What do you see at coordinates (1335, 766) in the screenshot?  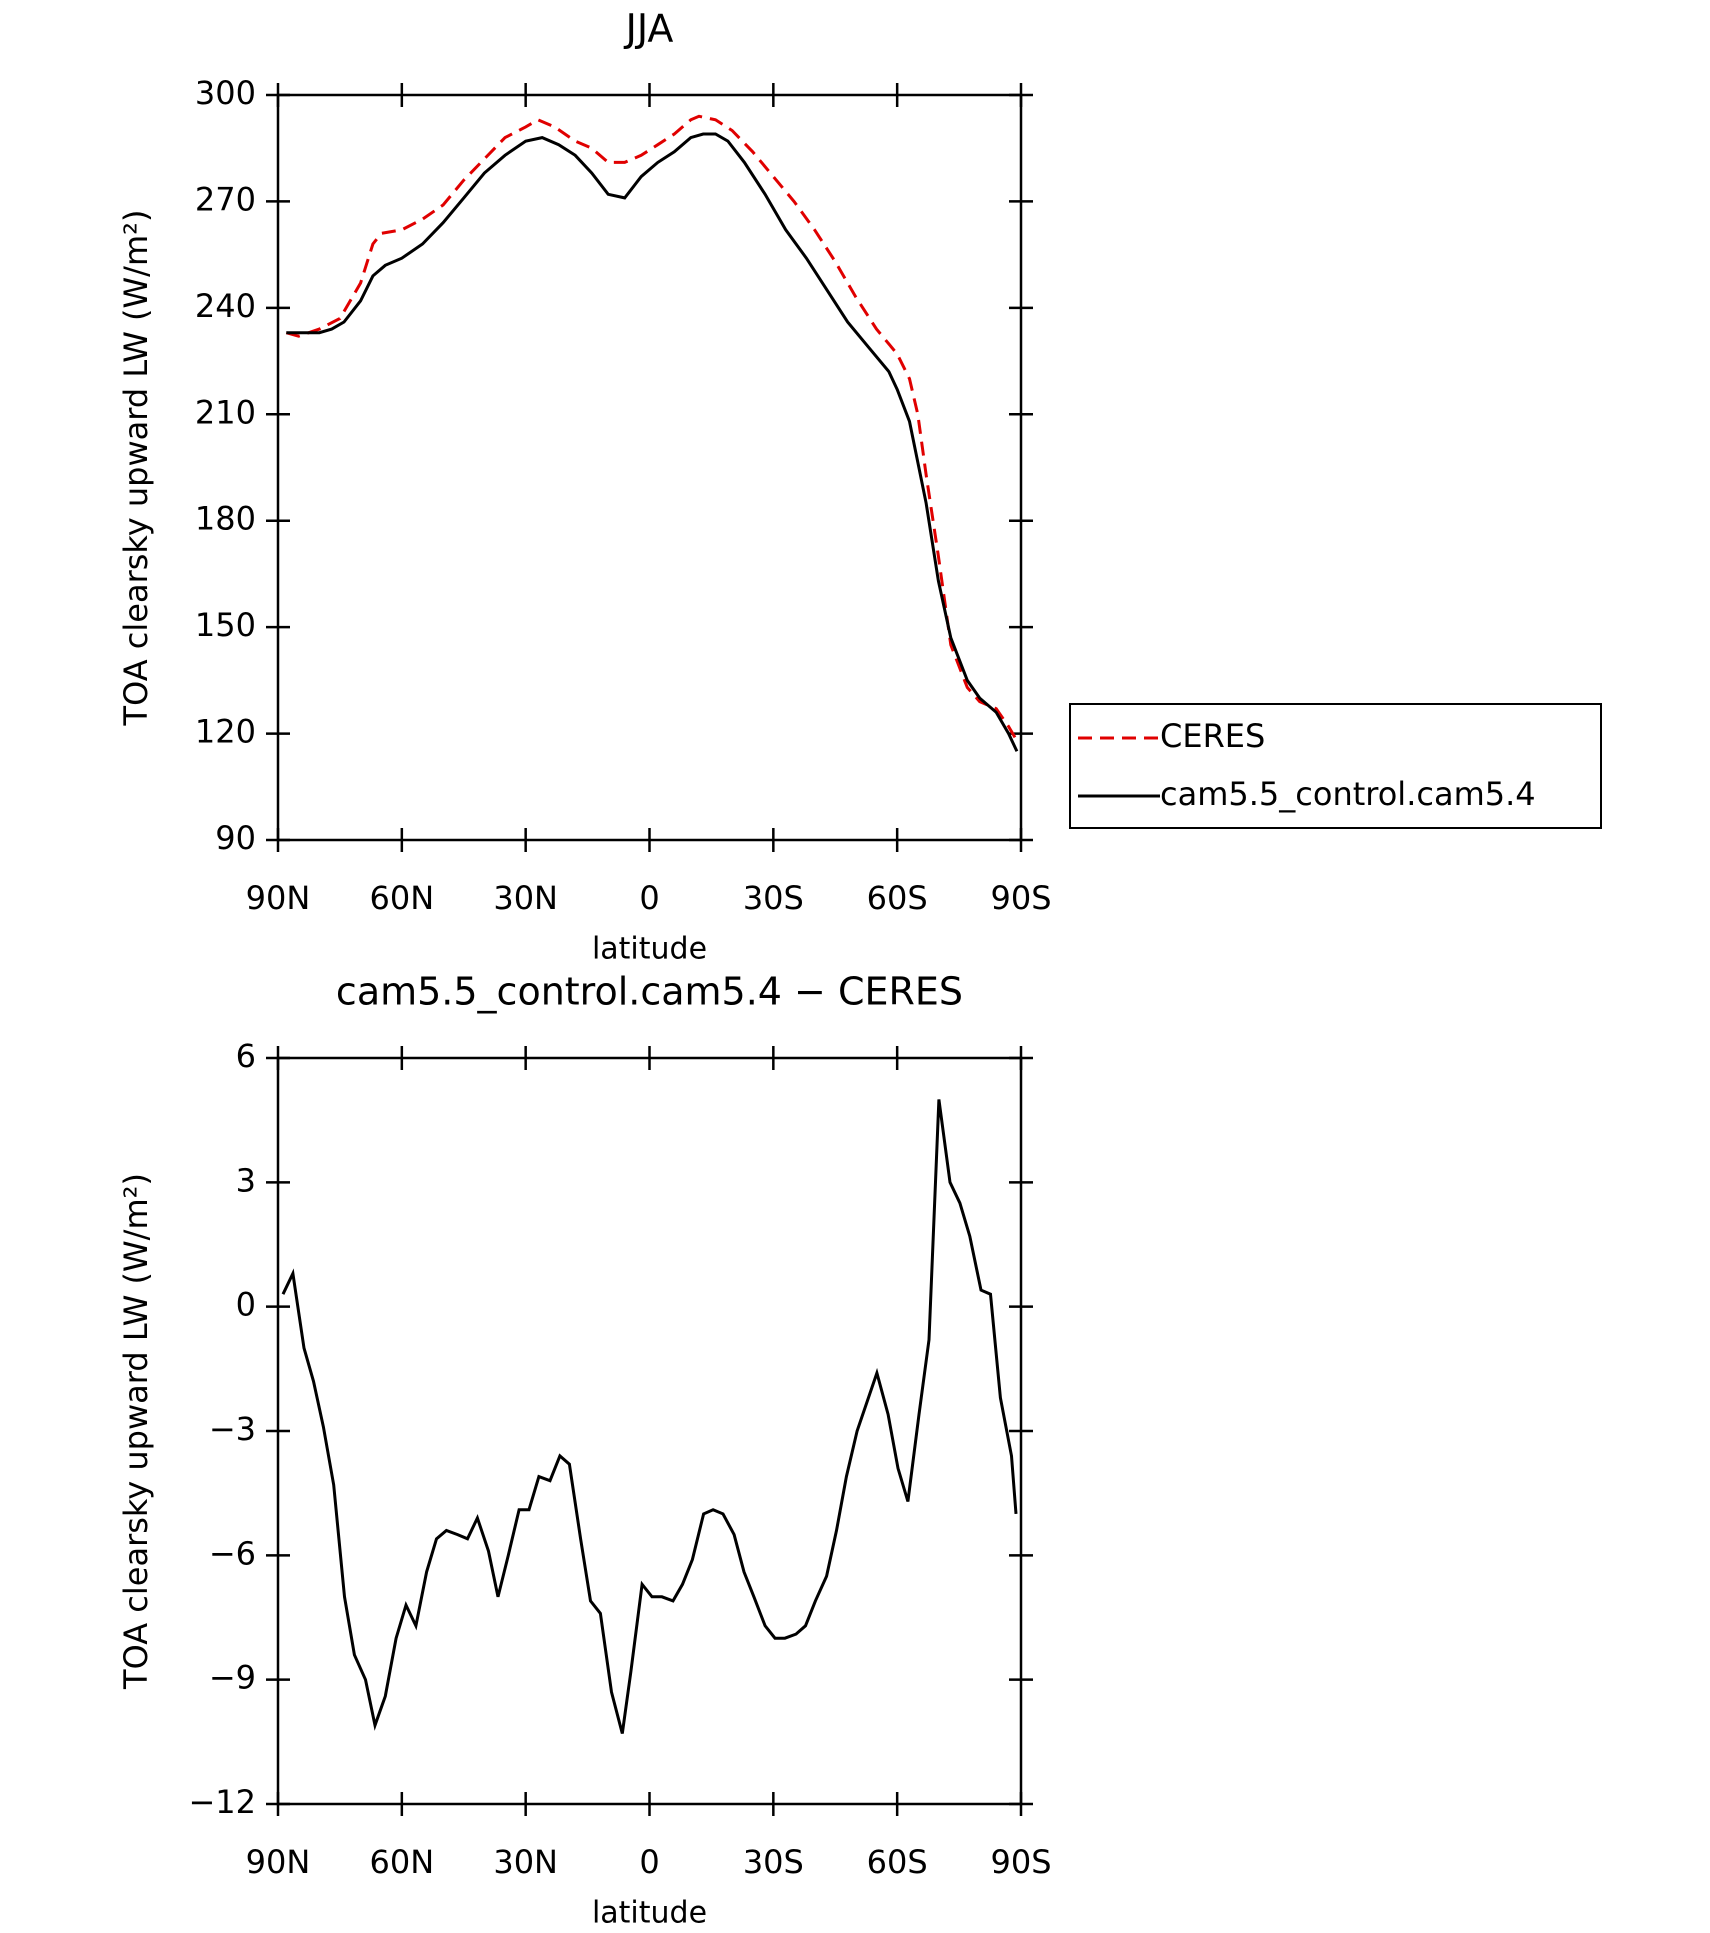 I see `legend-box` at bounding box center [1335, 766].